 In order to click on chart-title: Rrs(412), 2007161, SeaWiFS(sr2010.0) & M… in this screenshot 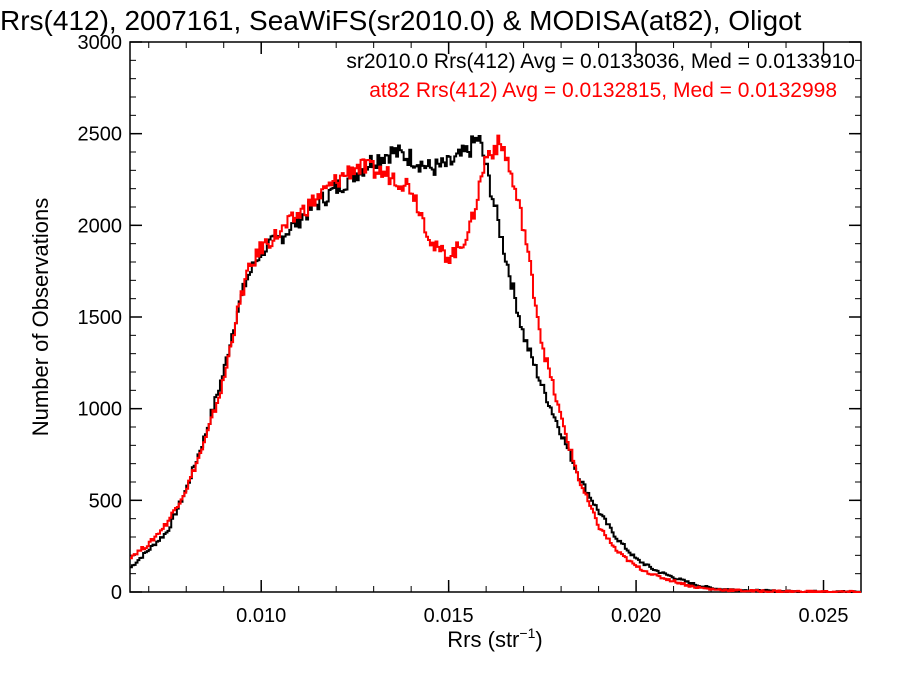, I will do `click(401, 20)`.